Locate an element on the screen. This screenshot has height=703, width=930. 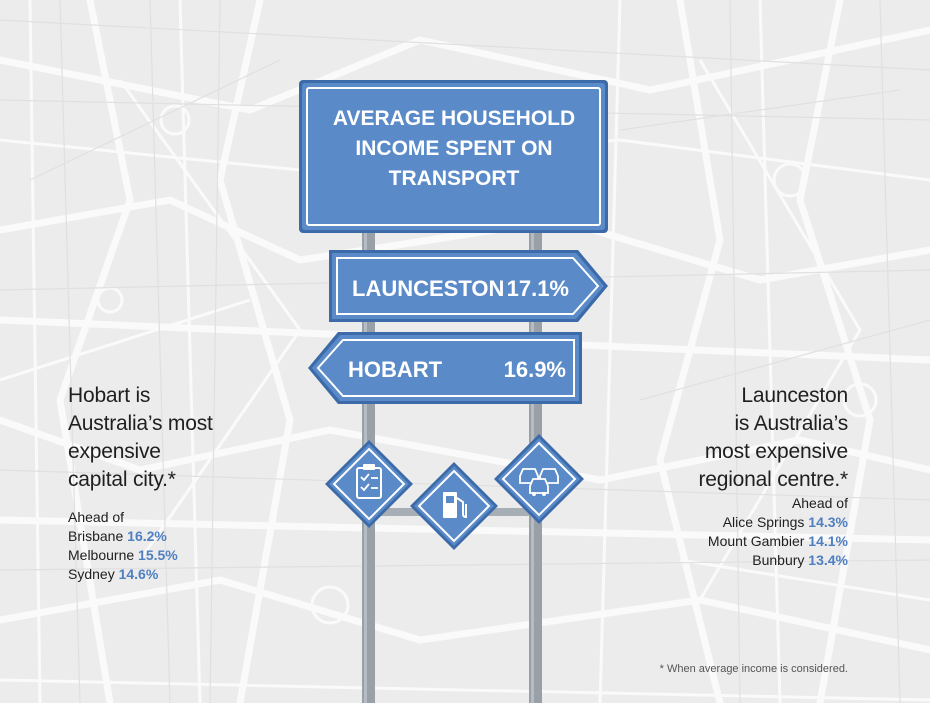
traffic-cars-icon is located at coordinates (539, 479).